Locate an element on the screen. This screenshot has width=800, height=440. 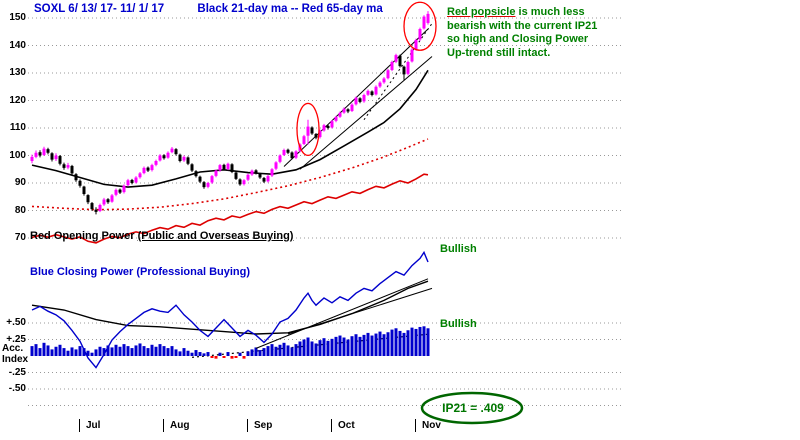
ma21-line is located at coordinates (230, 128).